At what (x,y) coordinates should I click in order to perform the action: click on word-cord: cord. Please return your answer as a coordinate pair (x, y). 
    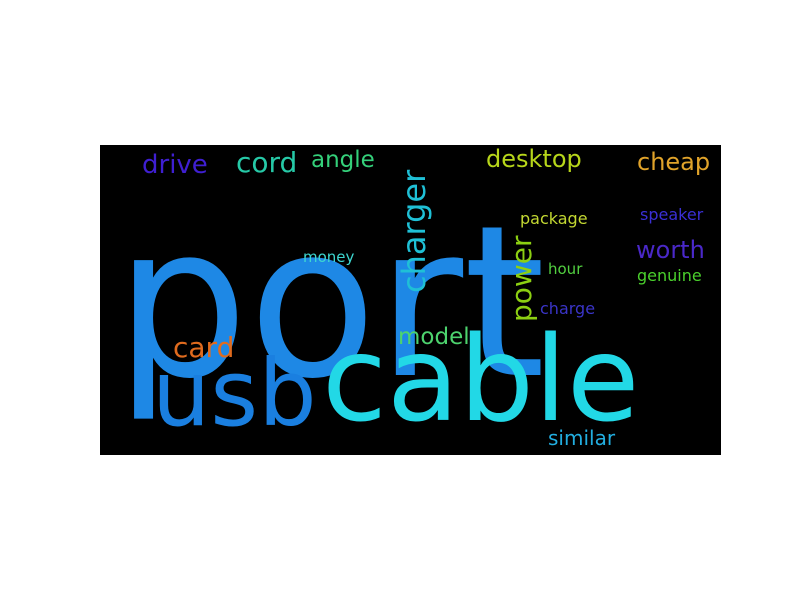
    Looking at the image, I should click on (266, 162).